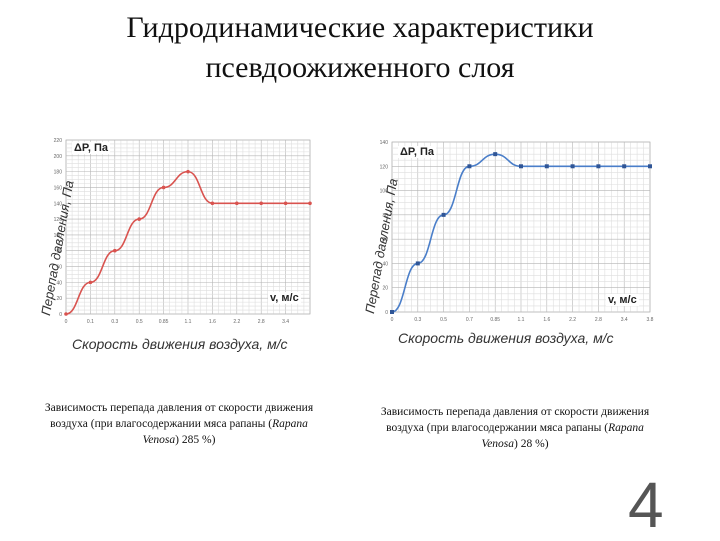 The width and height of the screenshot is (720, 541). Describe the element at coordinates (650, 320) in the screenshot. I see `x-tick-label: 3.8` at that location.